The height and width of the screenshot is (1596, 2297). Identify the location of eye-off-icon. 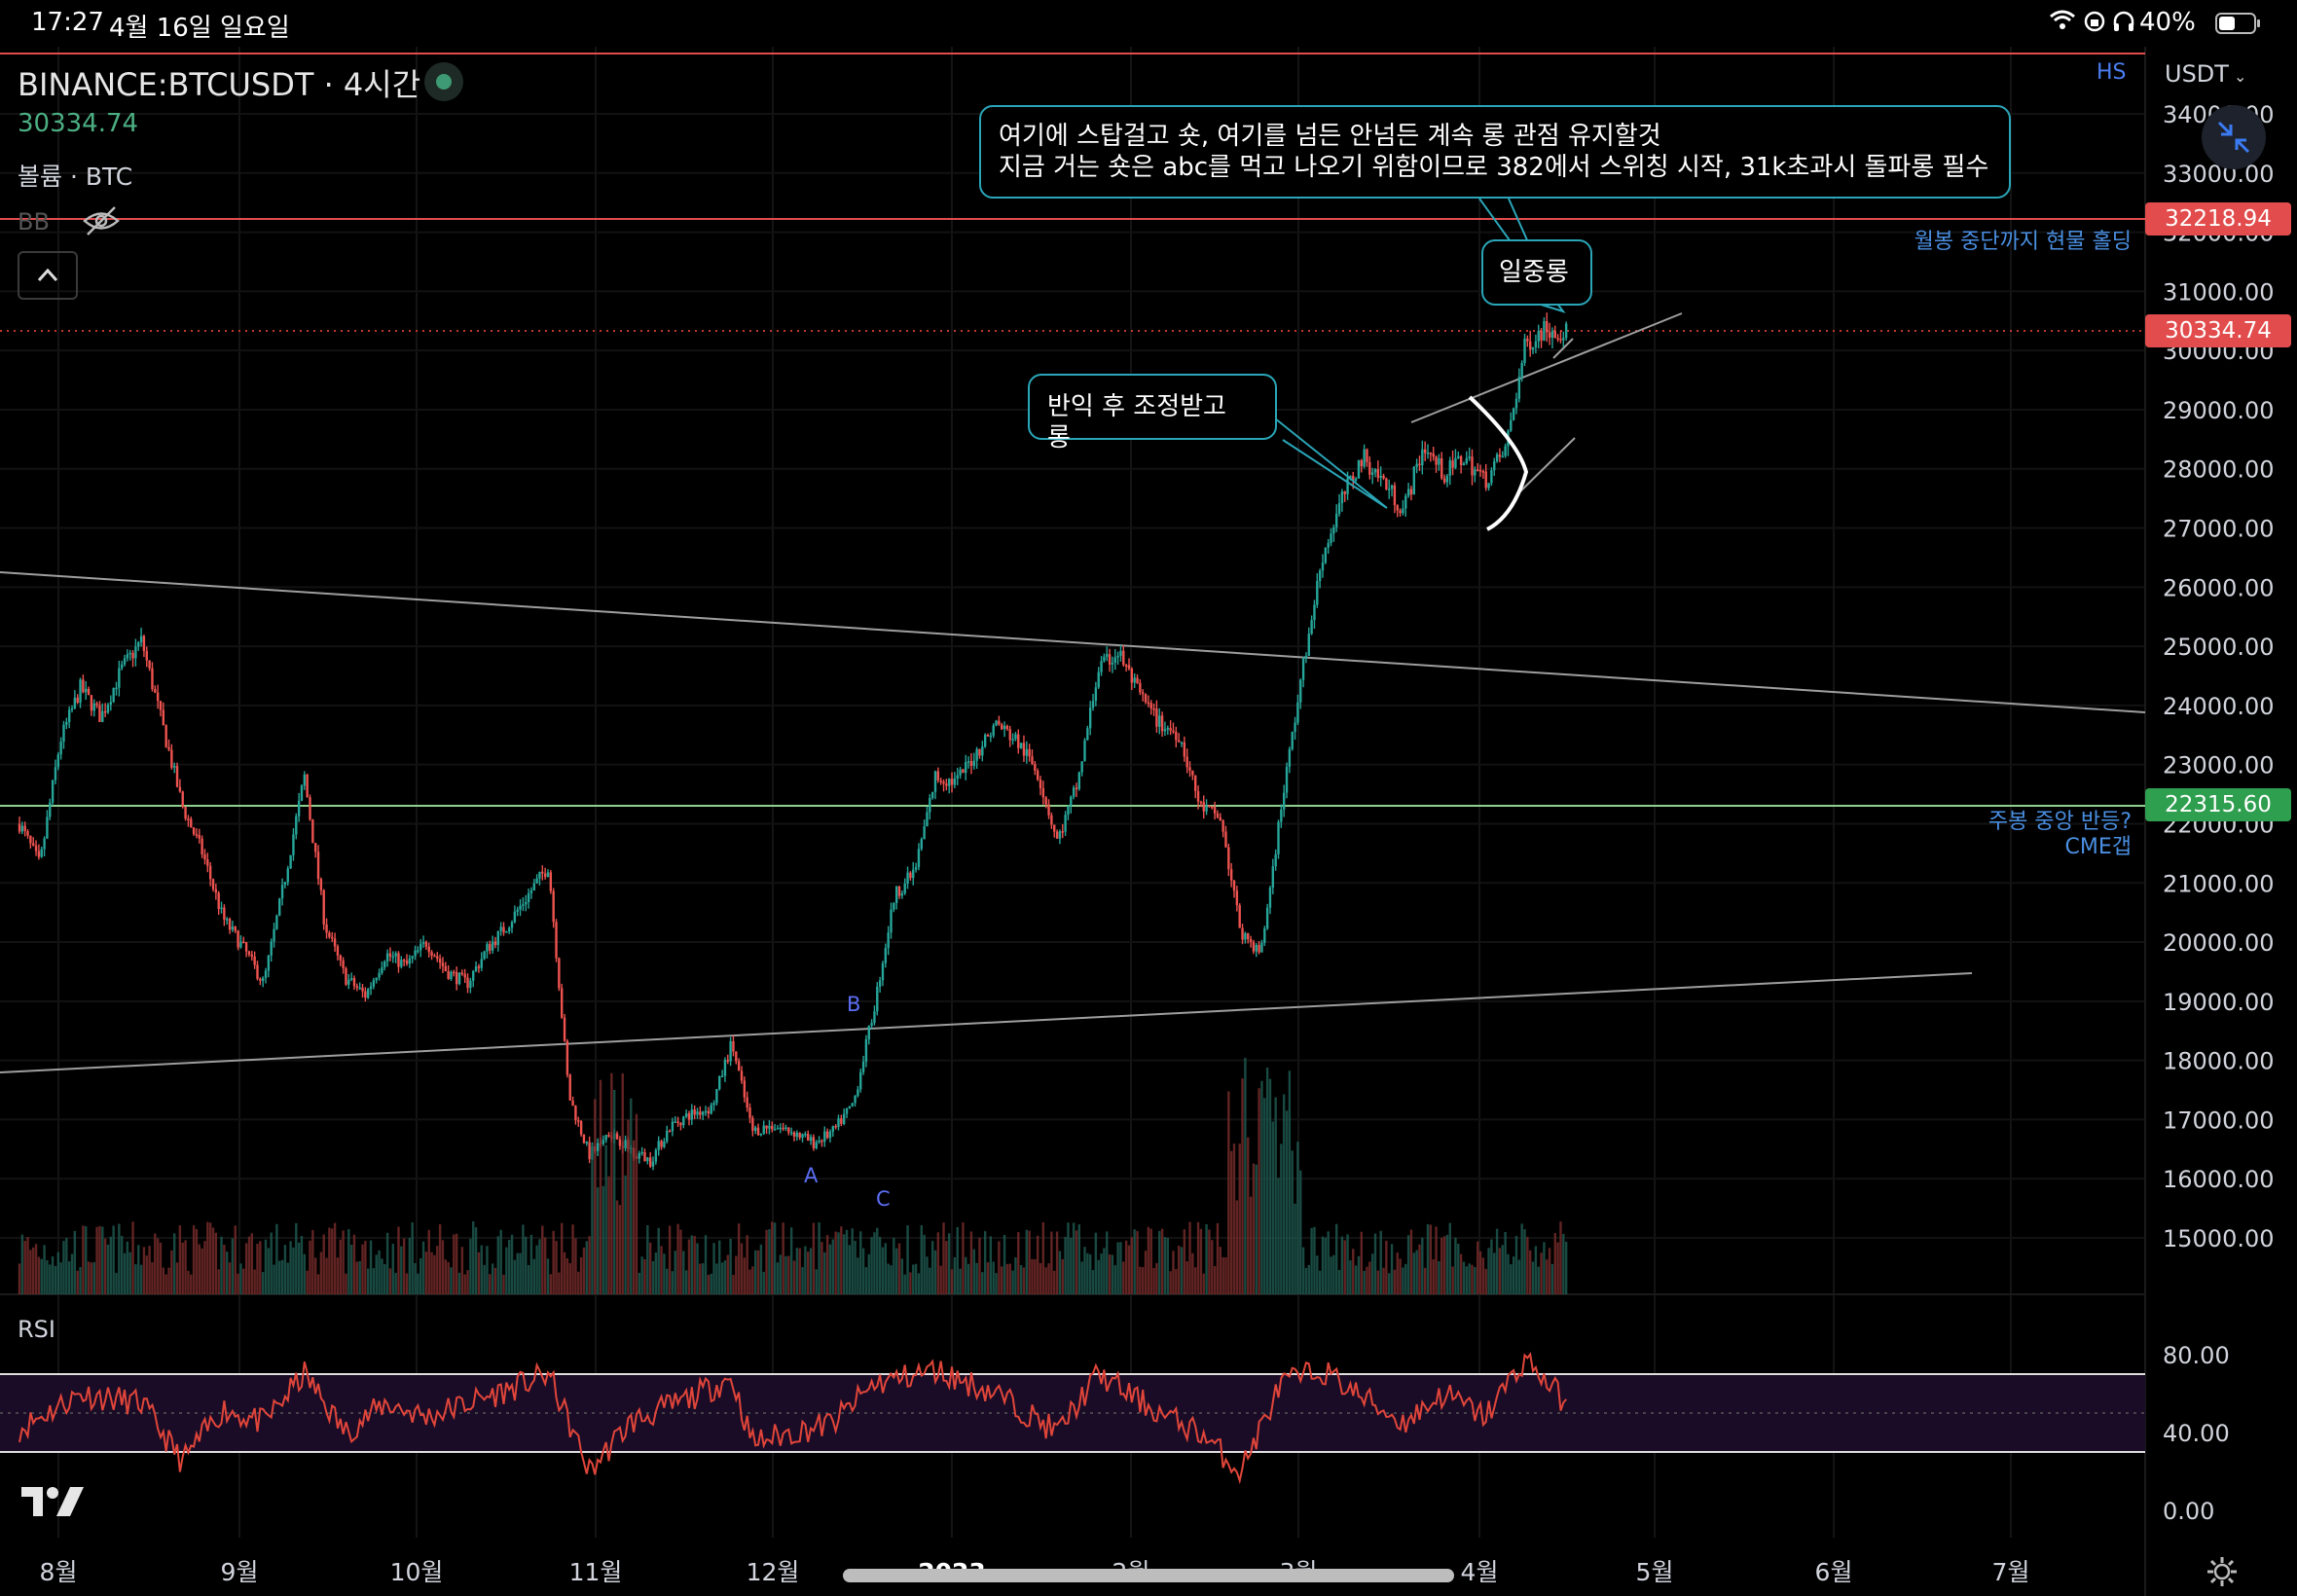
(101, 220).